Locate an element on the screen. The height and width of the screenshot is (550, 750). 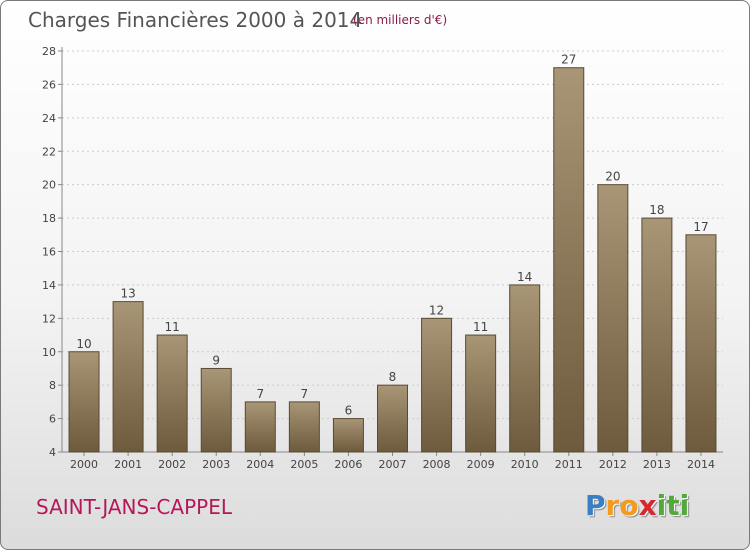
x-tick-label: 2013 is located at coordinates (657, 464).